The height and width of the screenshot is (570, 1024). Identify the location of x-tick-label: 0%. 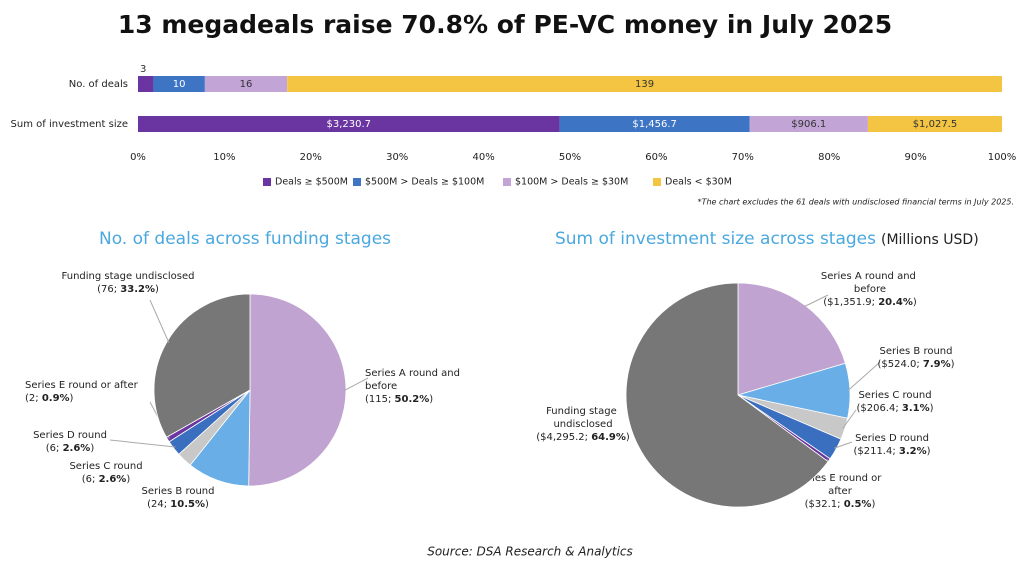
(138, 157).